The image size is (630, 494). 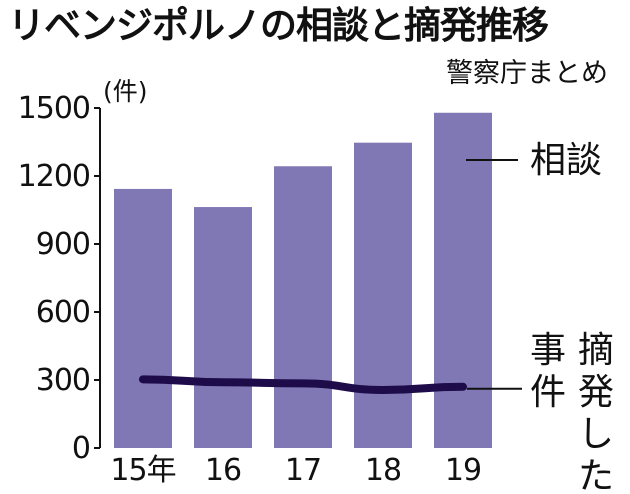 I want to click on line-series-path, so click(x=303, y=384).